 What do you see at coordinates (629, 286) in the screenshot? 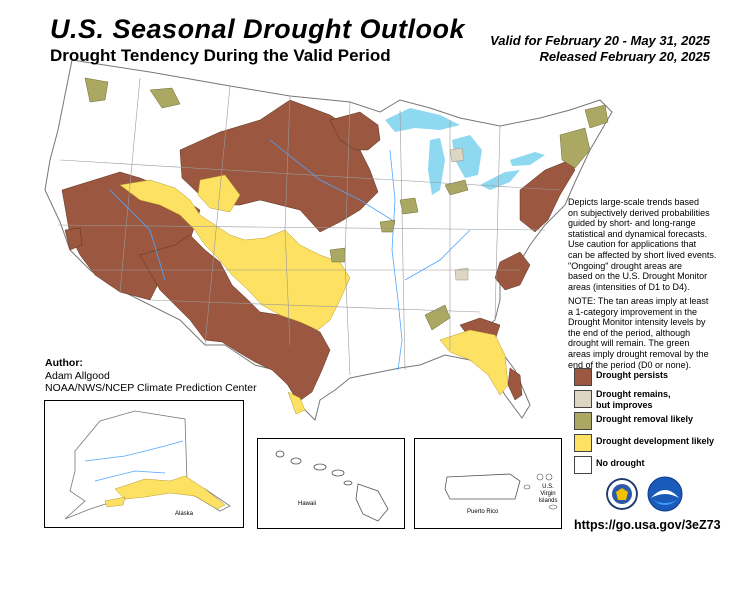
I see `description-line: areas (intensities of D1 to D4).` at bounding box center [629, 286].